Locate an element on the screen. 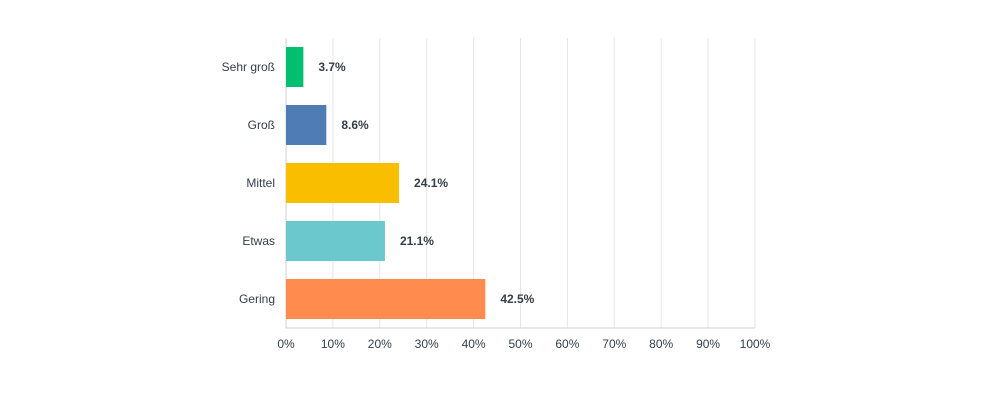  tick-label-10: 10% is located at coordinates (333, 344).